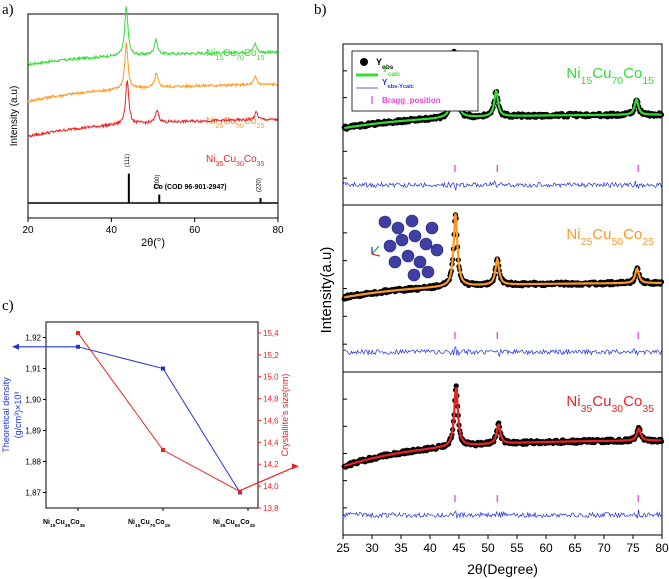 Image resolution: width=669 pixels, height=579 pixels. I want to click on panel-b-xtick-label: 50, so click(488, 548).